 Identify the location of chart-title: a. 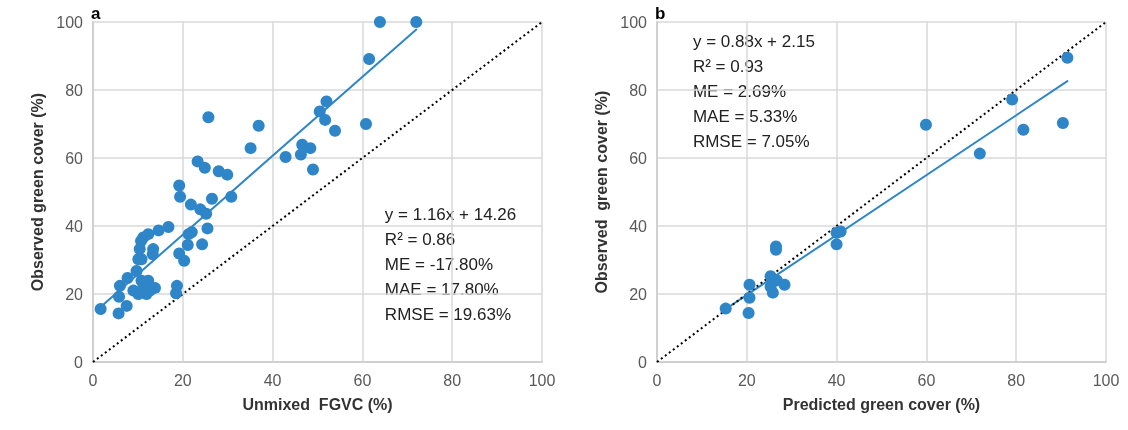
(96, 13).